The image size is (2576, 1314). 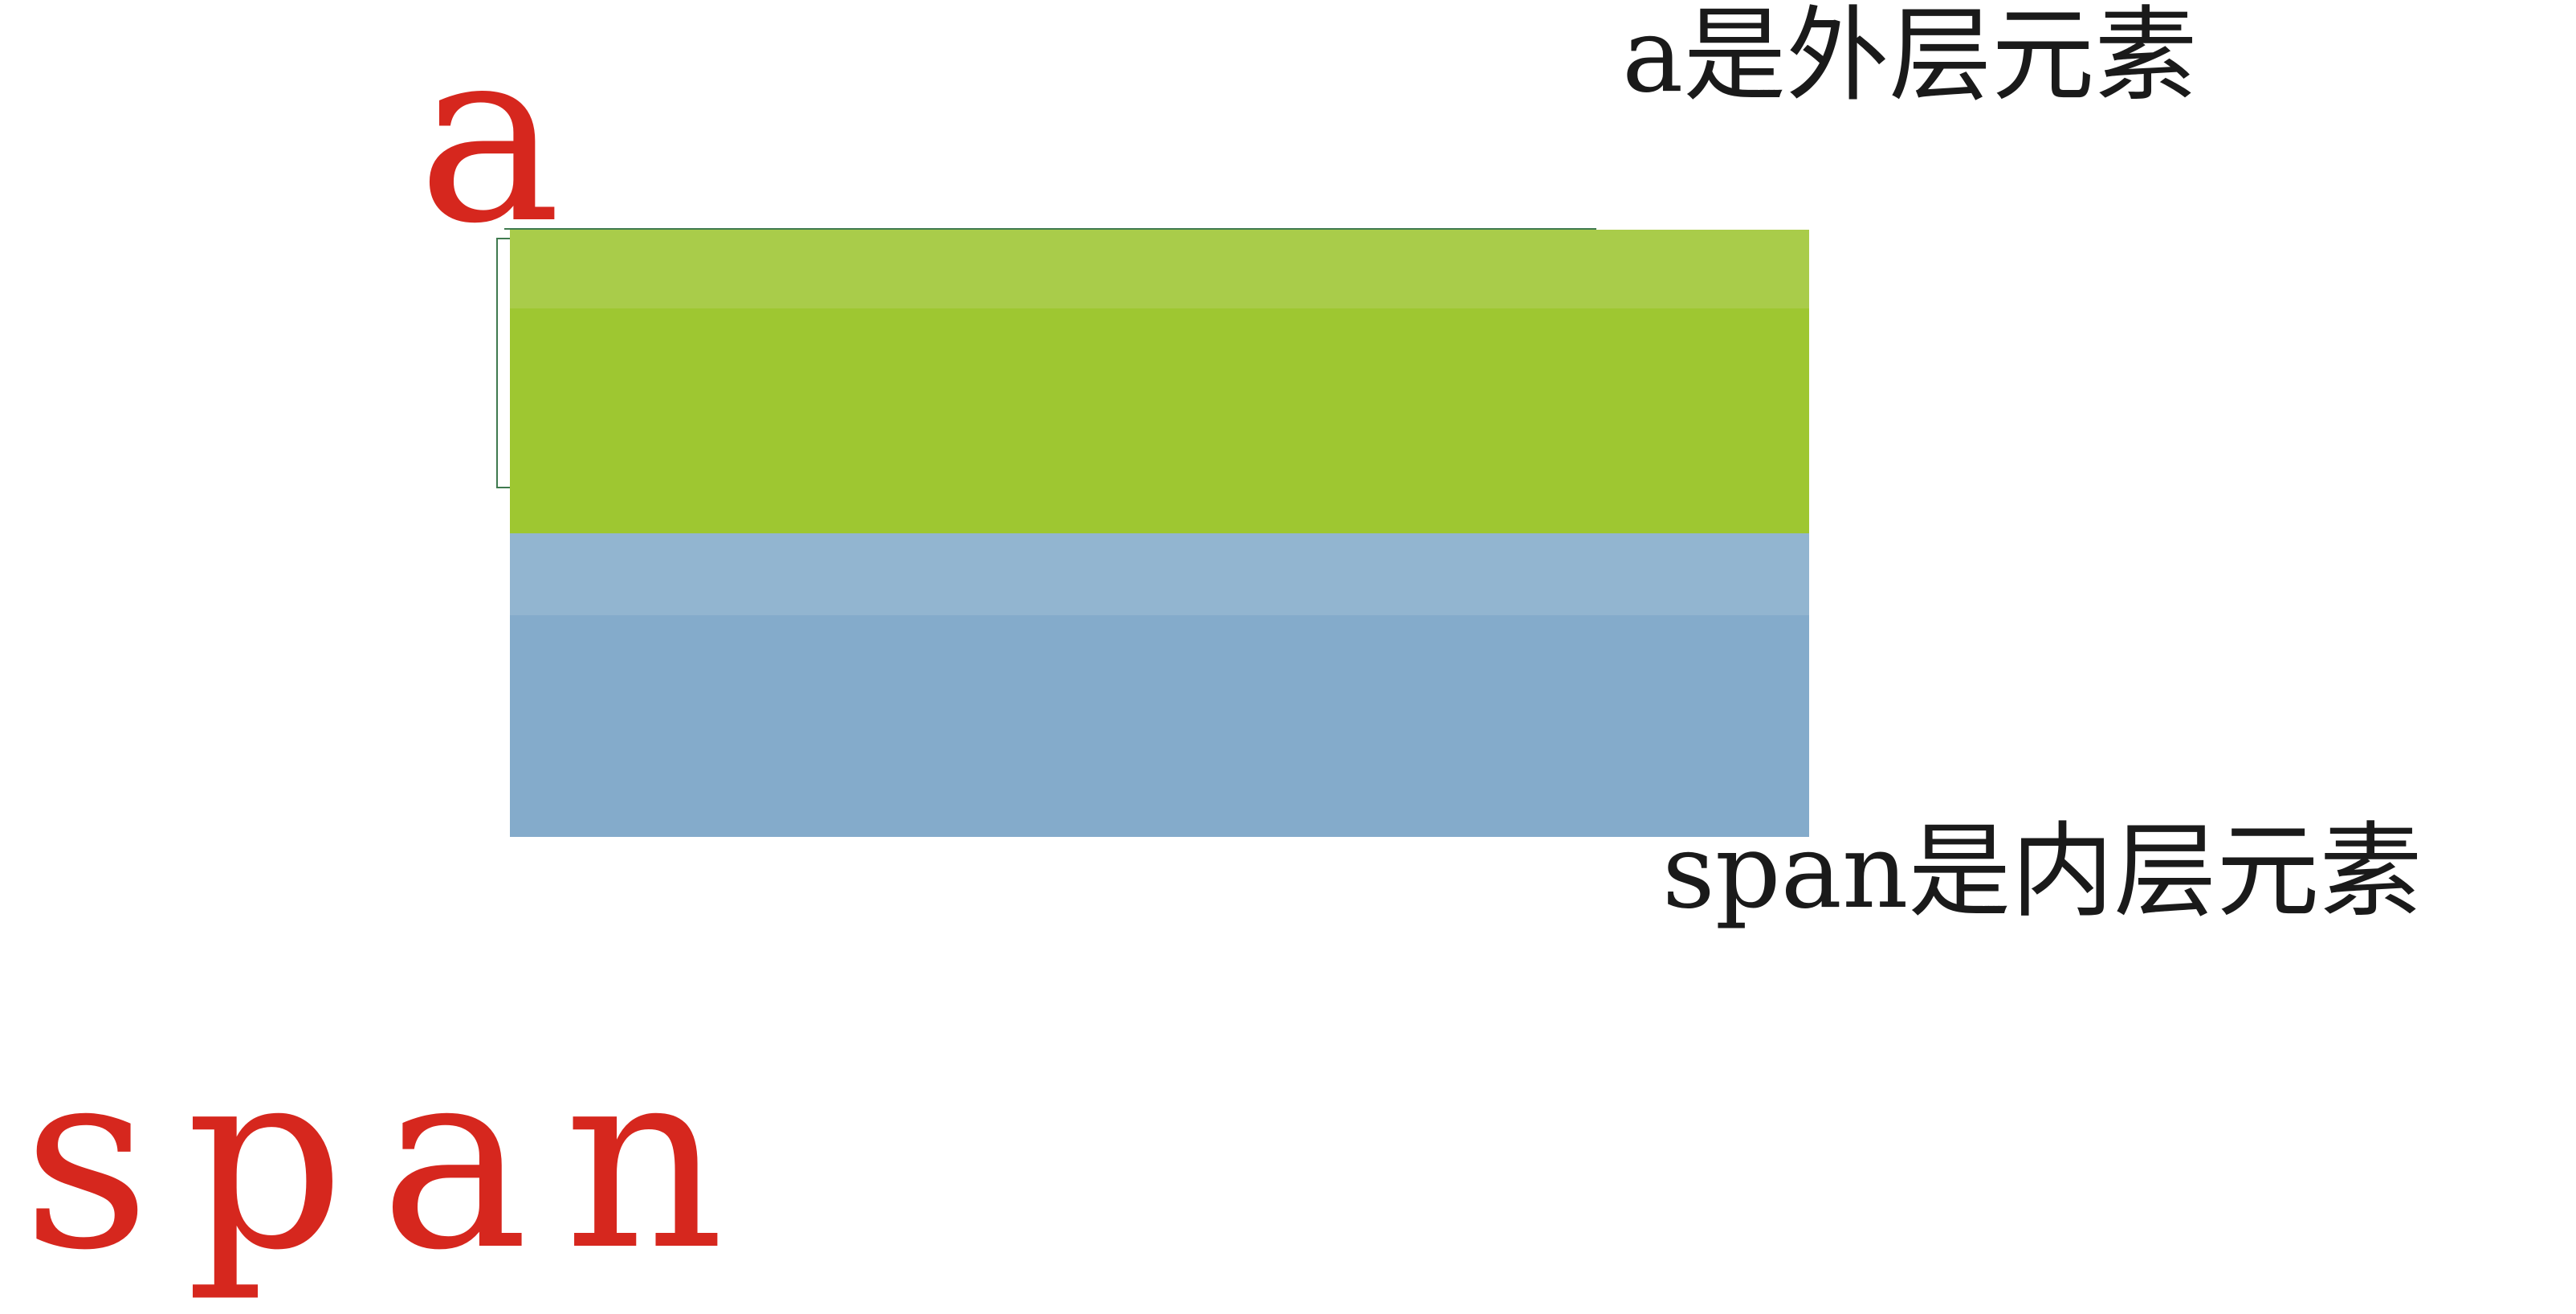 What do you see at coordinates (2043, 872) in the screenshot?
I see `inner-element-description: span是内层元素` at bounding box center [2043, 872].